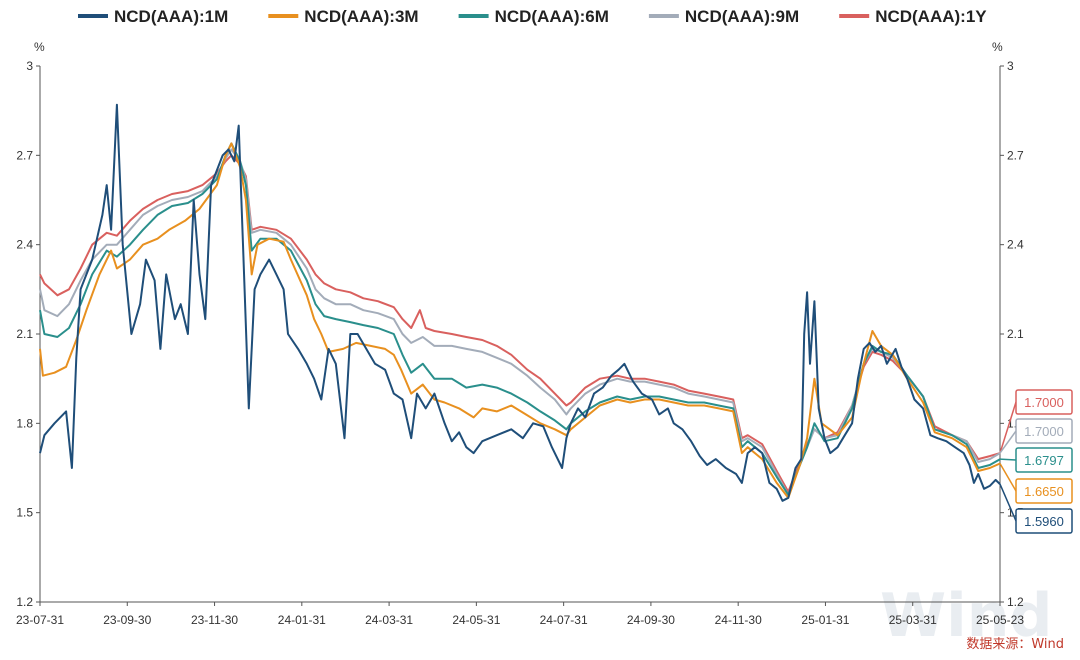 This screenshot has height=660, width=1080. What do you see at coordinates (361, 16) in the screenshot?
I see `legend-label: NCD(AAA):3M` at bounding box center [361, 16].